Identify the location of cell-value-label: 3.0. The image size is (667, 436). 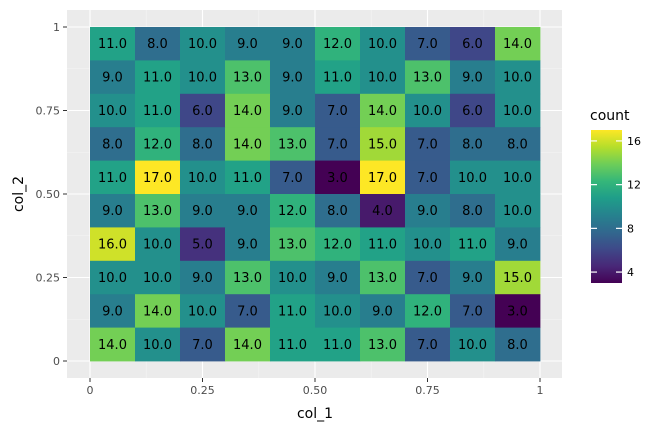
(337, 178).